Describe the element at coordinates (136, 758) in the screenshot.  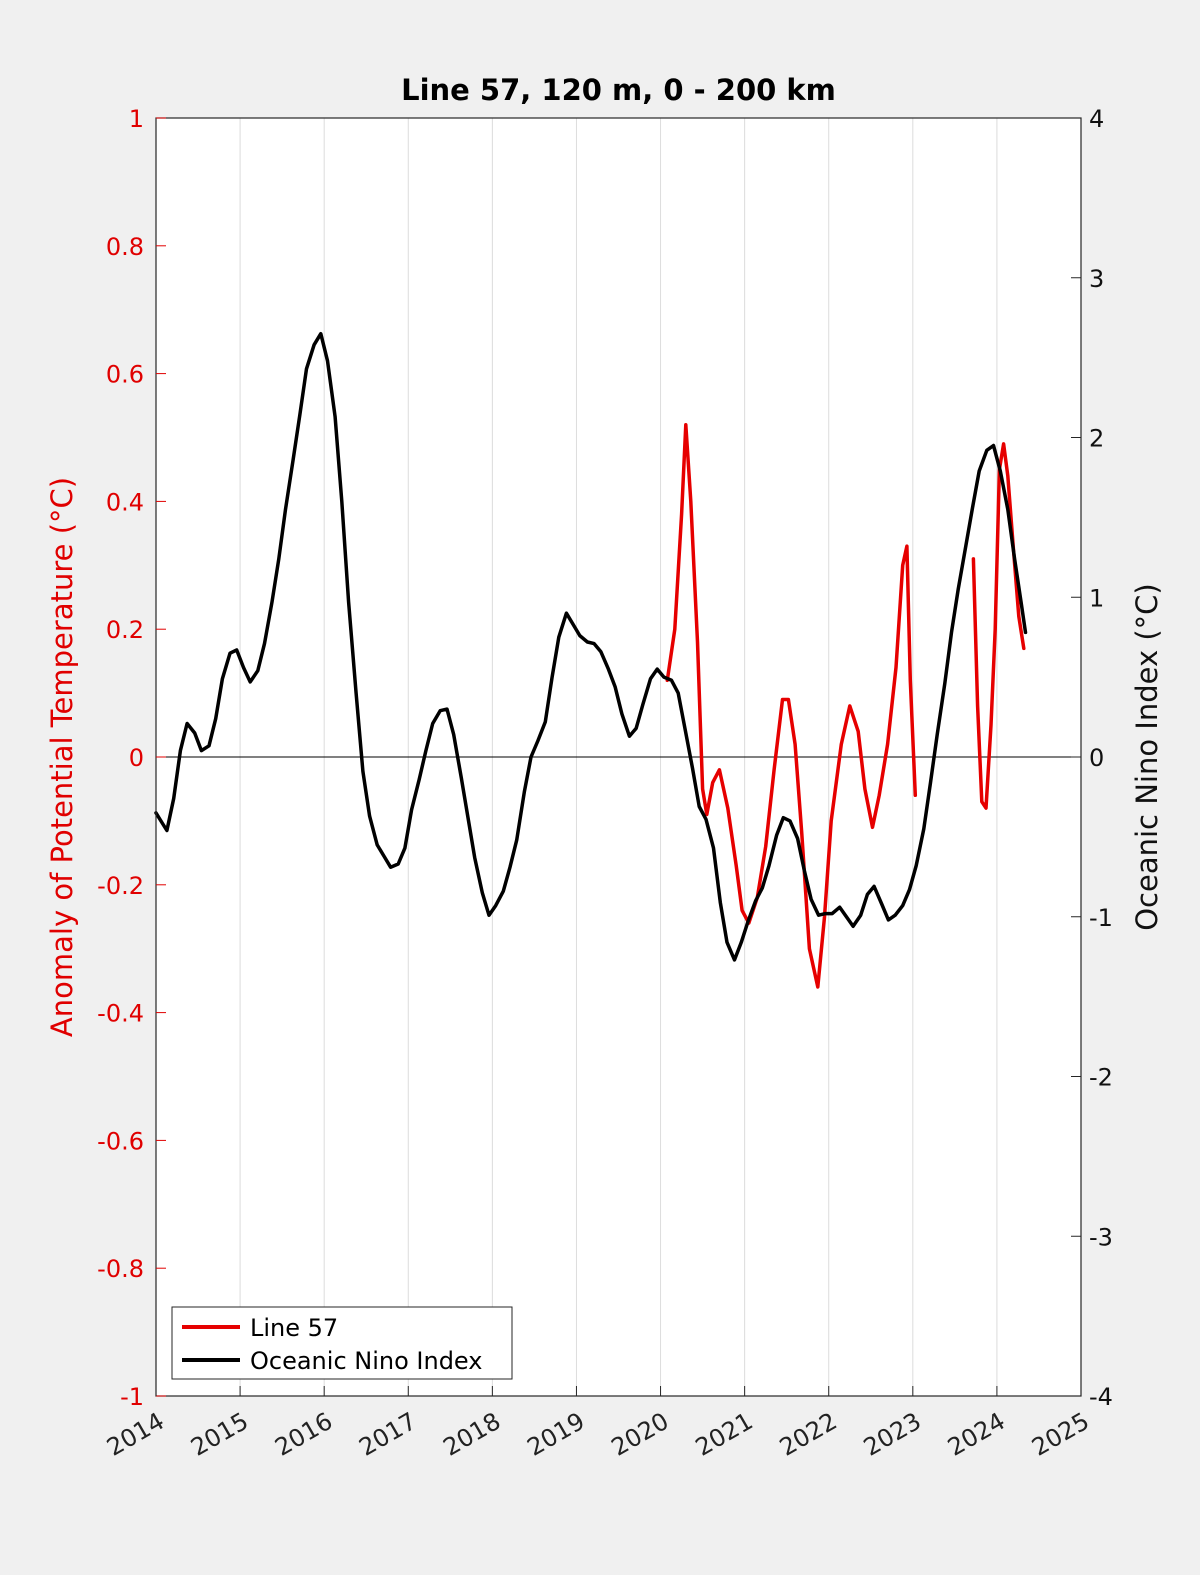
I see `y-left-tick-label: 0` at that location.